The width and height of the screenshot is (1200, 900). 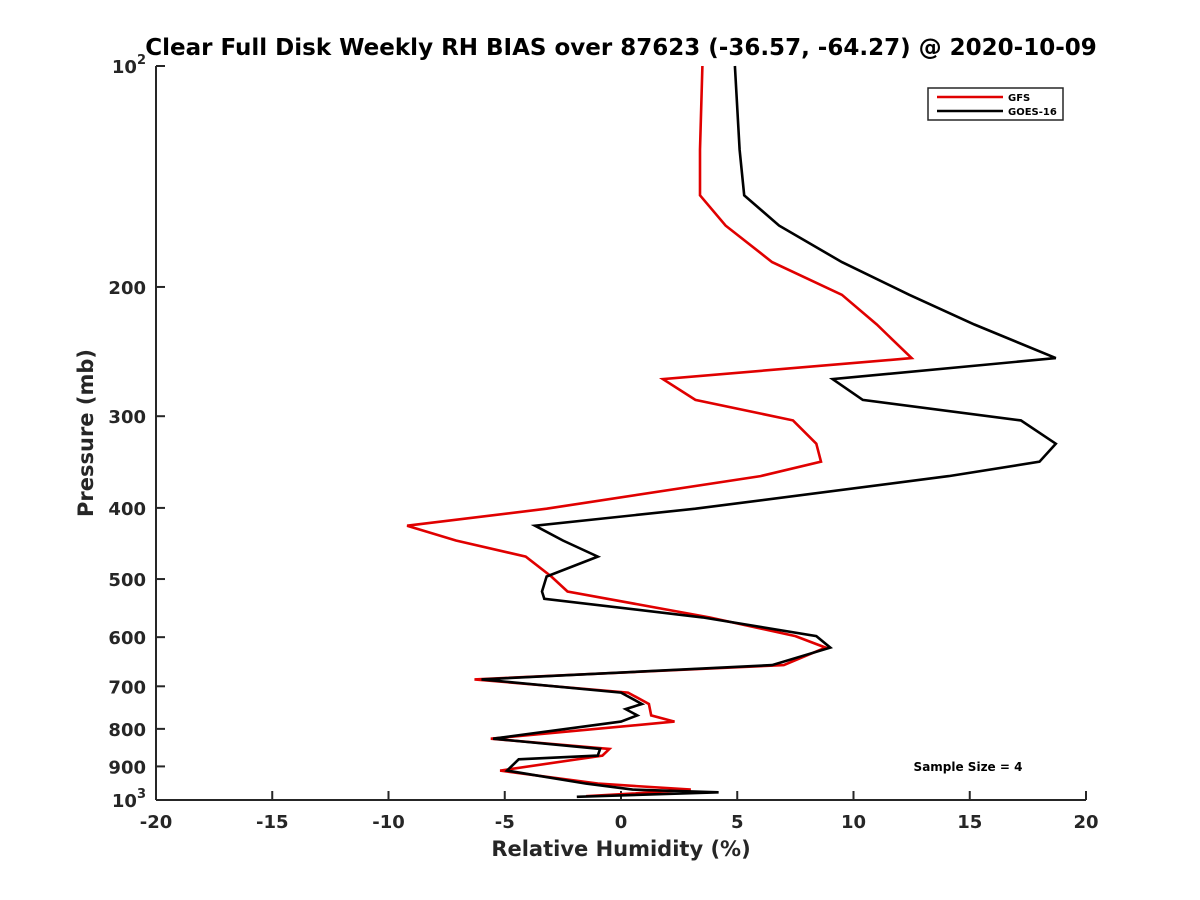 I want to click on x-tick-label: 20, so click(x=1085, y=822).